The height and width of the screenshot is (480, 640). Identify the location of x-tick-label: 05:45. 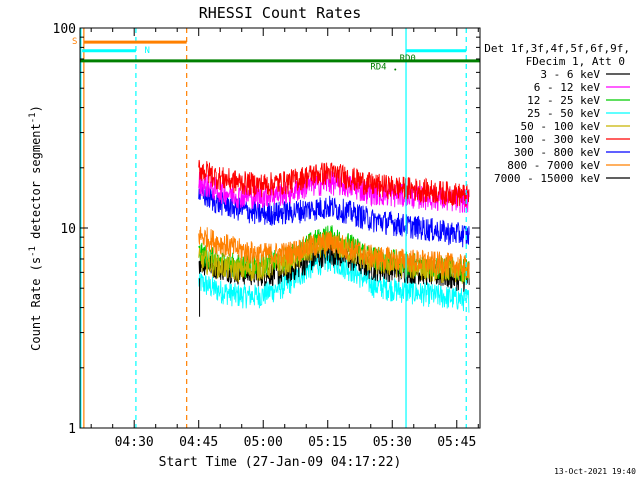
(456, 442).